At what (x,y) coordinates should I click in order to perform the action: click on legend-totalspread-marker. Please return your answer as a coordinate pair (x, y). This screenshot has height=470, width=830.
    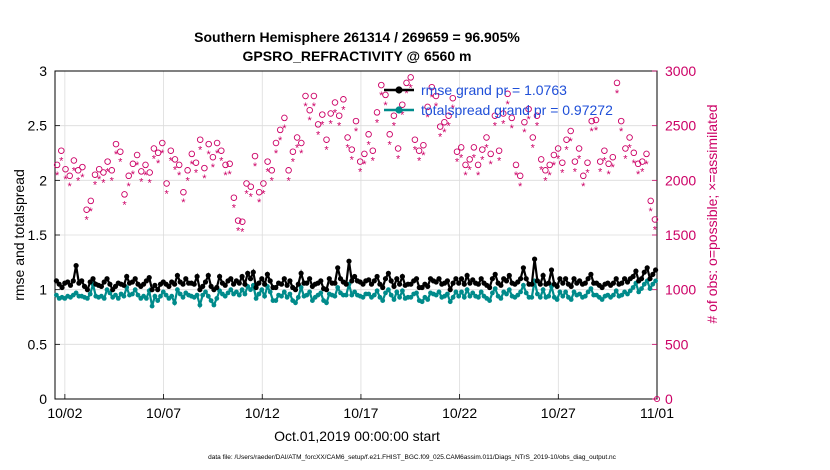
    Looking at the image, I should click on (399, 110).